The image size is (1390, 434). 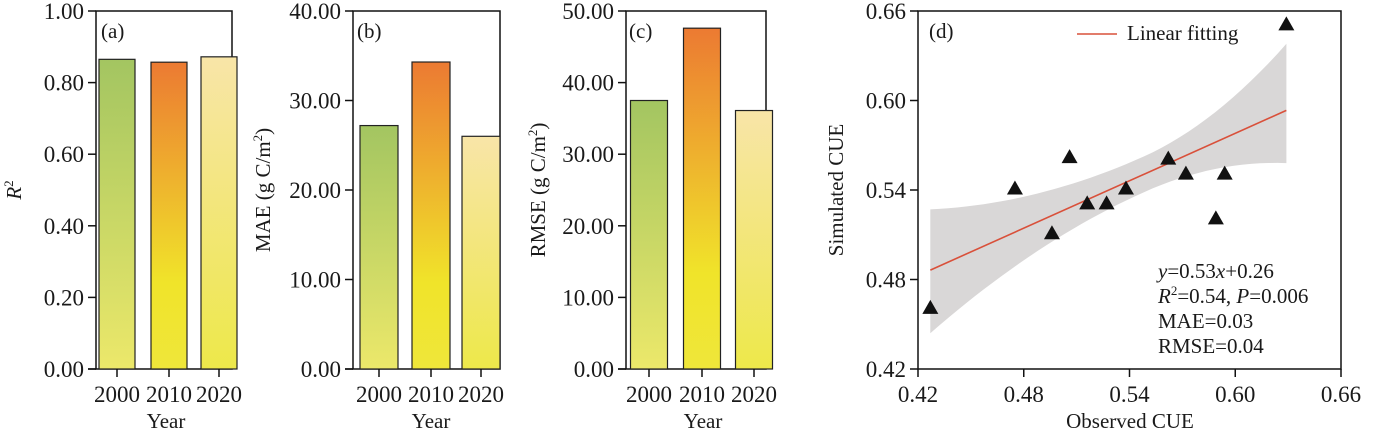 What do you see at coordinates (886, 190) in the screenshot?
I see `y-tick-label: 0.54` at bounding box center [886, 190].